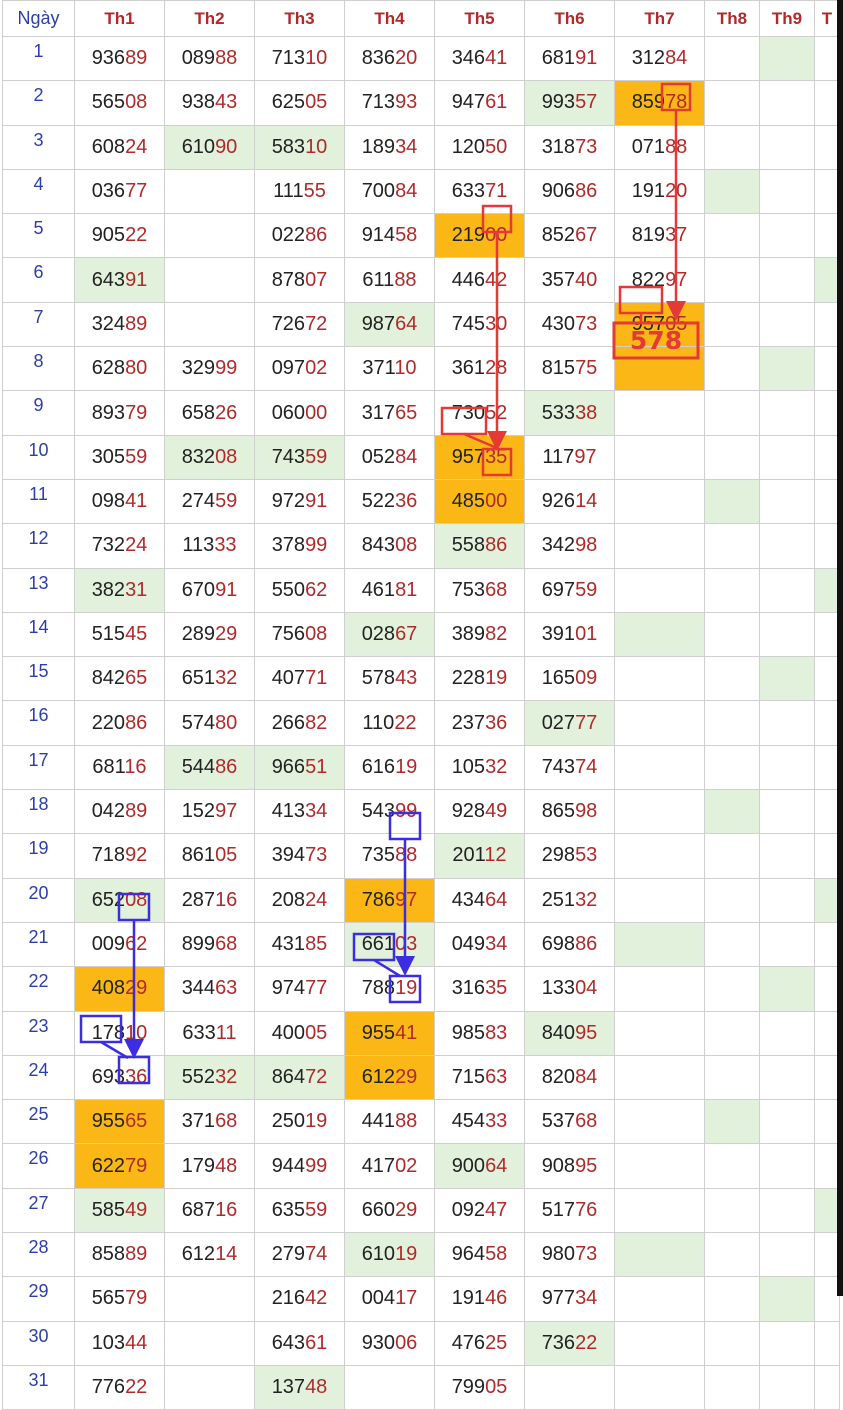 This screenshot has width=843, height=1410. Describe the element at coordinates (288, 1121) in the screenshot. I see `number-head: 250` at that location.